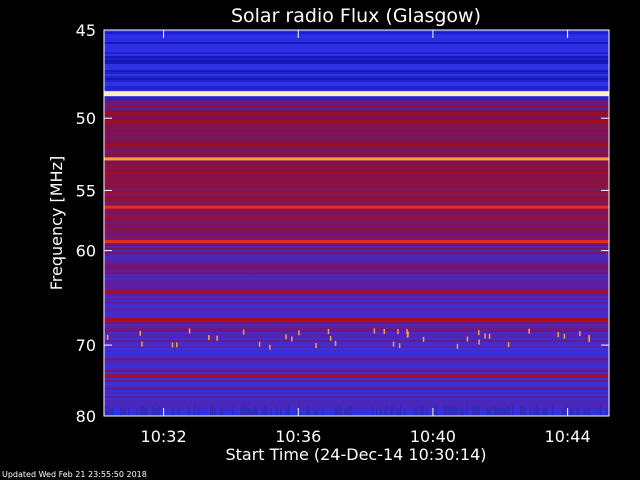  Describe the element at coordinates (356, 16) in the screenshot. I see `chart-title: Solar radio Flux (Glasgow)` at that location.